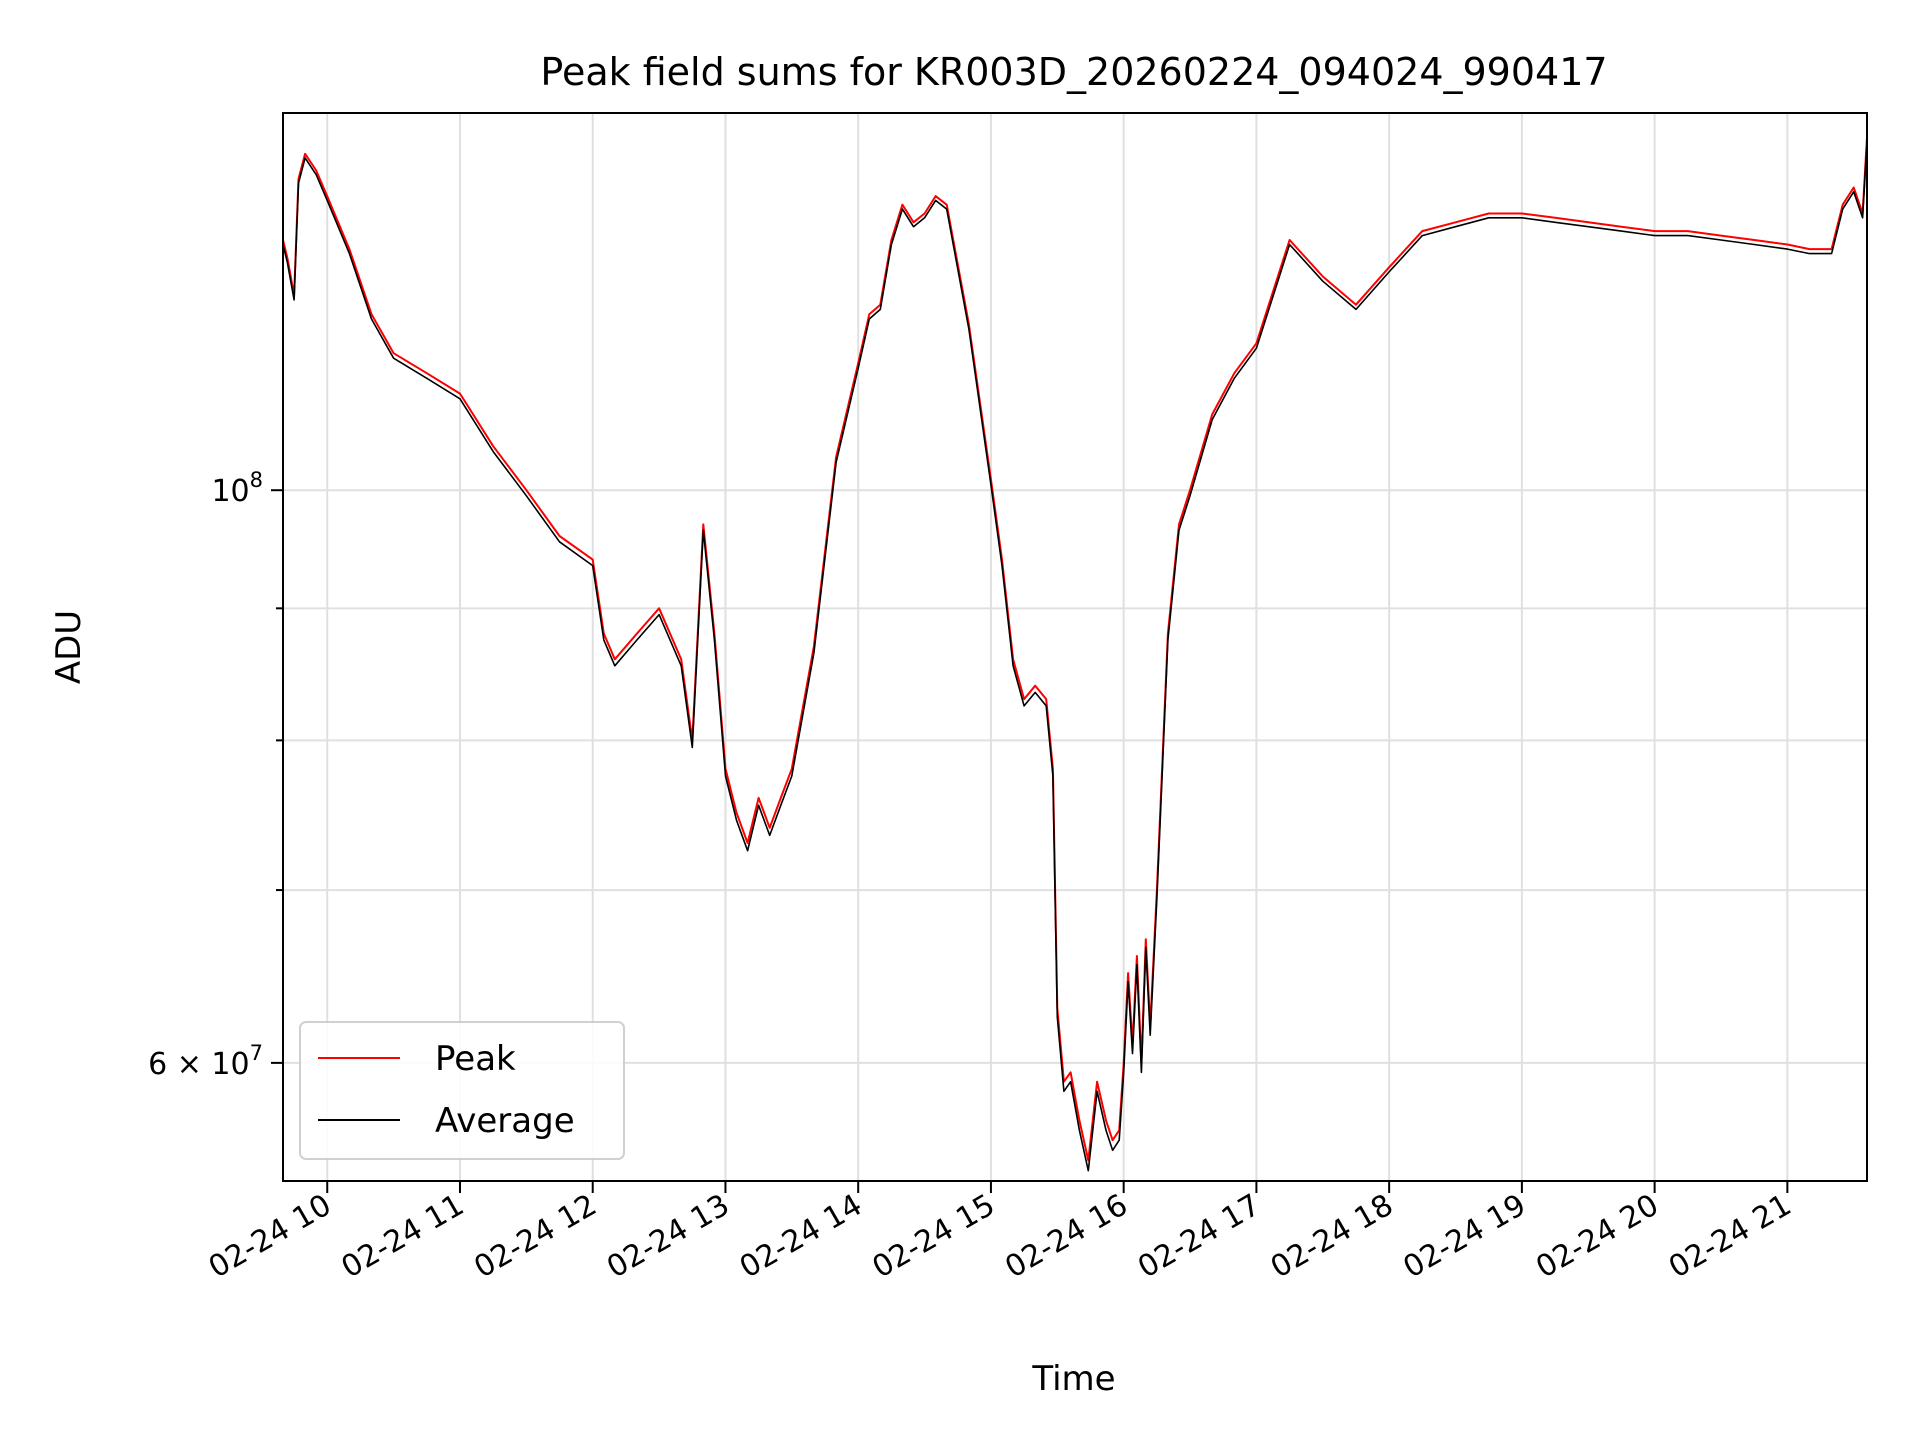  I want to click on y-tick-label: 6 × 107, so click(205, 1061).